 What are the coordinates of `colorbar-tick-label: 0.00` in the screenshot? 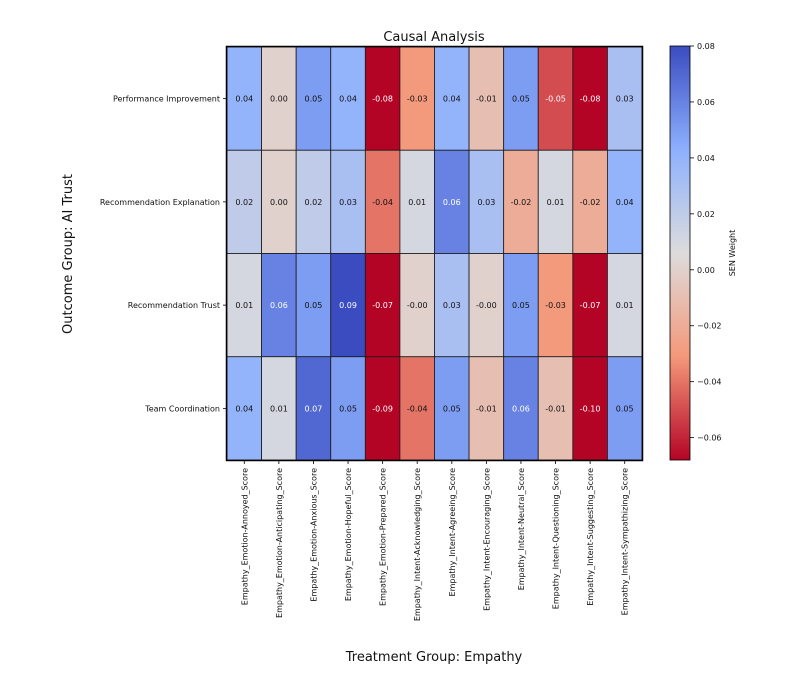 It's located at (706, 270).